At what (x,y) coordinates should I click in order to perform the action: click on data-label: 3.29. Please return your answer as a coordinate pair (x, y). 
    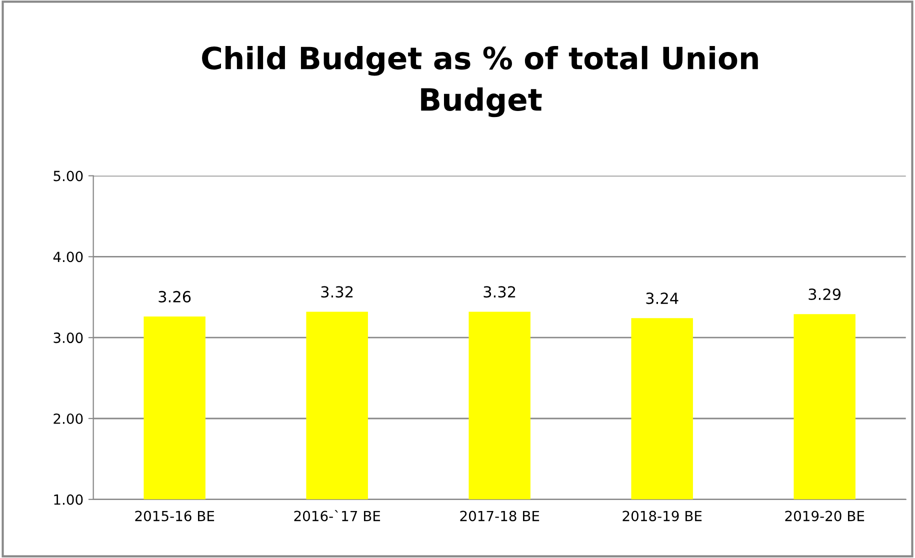
    Looking at the image, I should click on (824, 294).